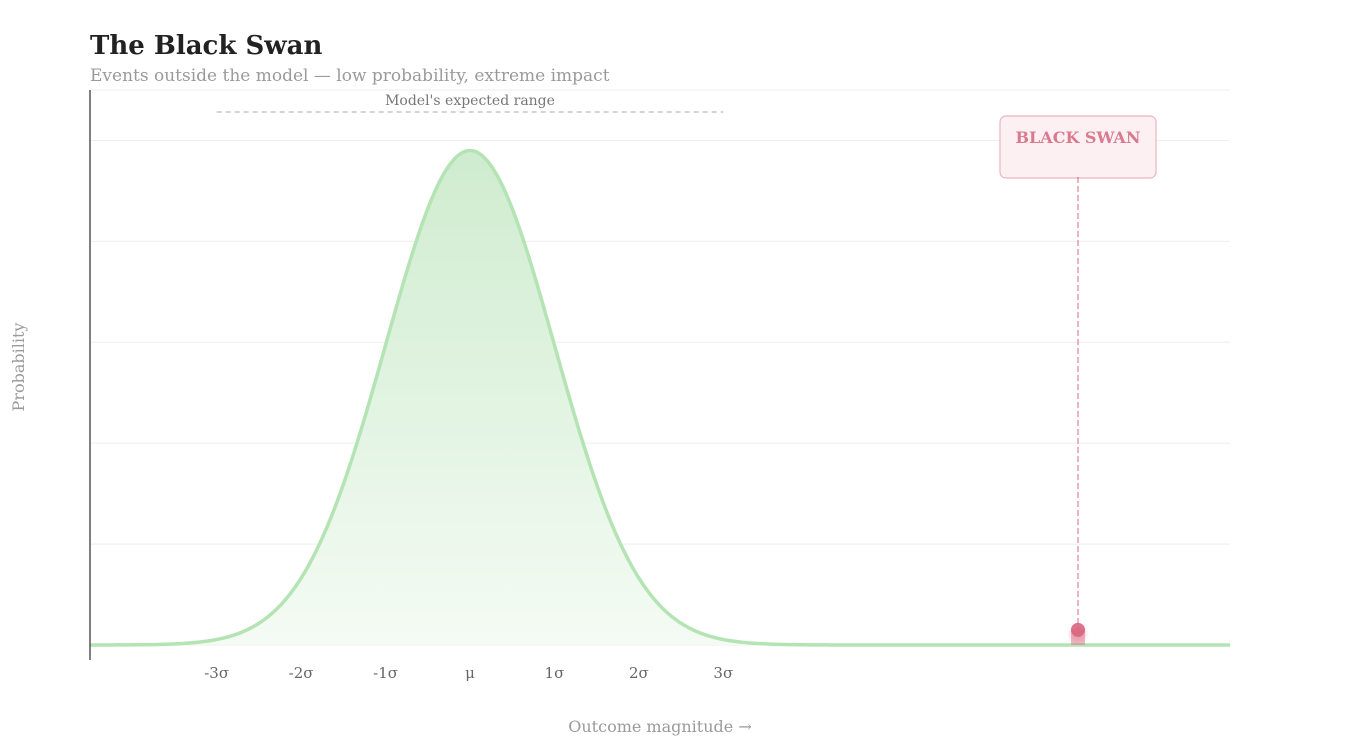 The width and height of the screenshot is (1350, 750). I want to click on y-axis-label: Probability, so click(18, 367).